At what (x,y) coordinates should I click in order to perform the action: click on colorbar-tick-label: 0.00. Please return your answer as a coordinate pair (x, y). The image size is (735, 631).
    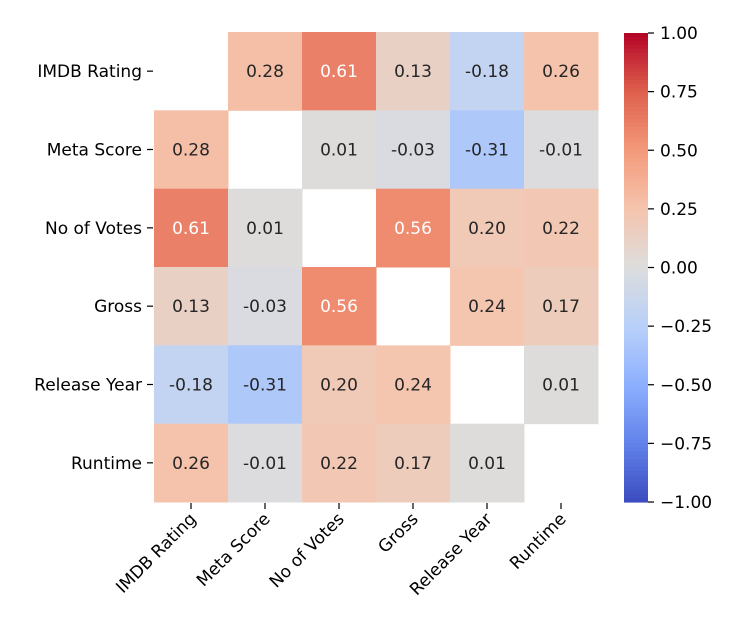
    Looking at the image, I should click on (679, 269).